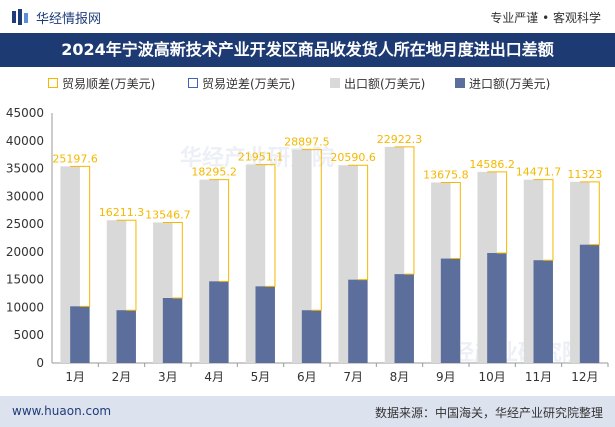 Image resolution: width=615 pixels, height=427 pixels. What do you see at coordinates (307, 142) in the screenshot?
I see `surplus-data-label: 28897.5` at bounding box center [307, 142].